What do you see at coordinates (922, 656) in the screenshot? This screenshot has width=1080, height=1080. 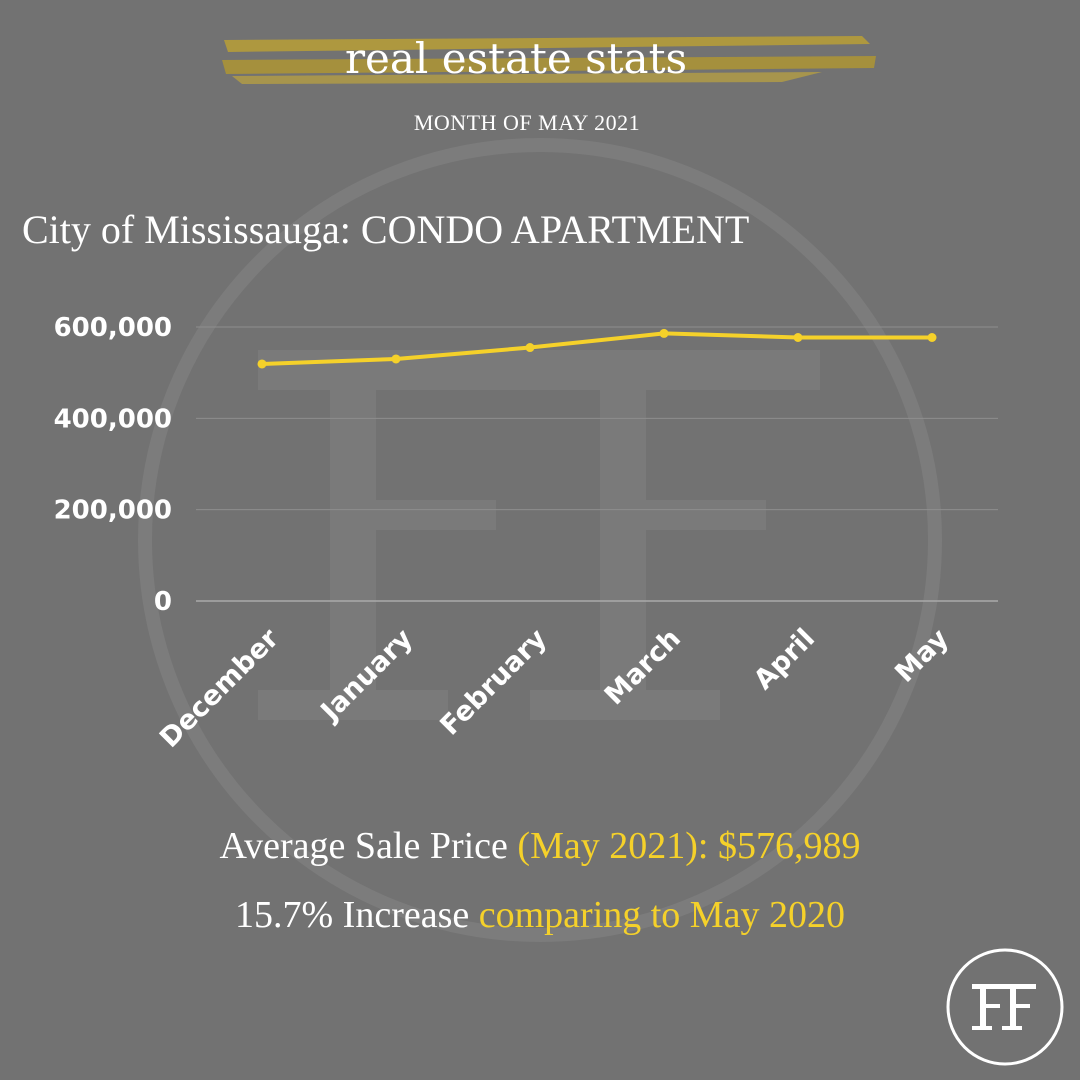 I see `x-tick-label: May` at bounding box center [922, 656].